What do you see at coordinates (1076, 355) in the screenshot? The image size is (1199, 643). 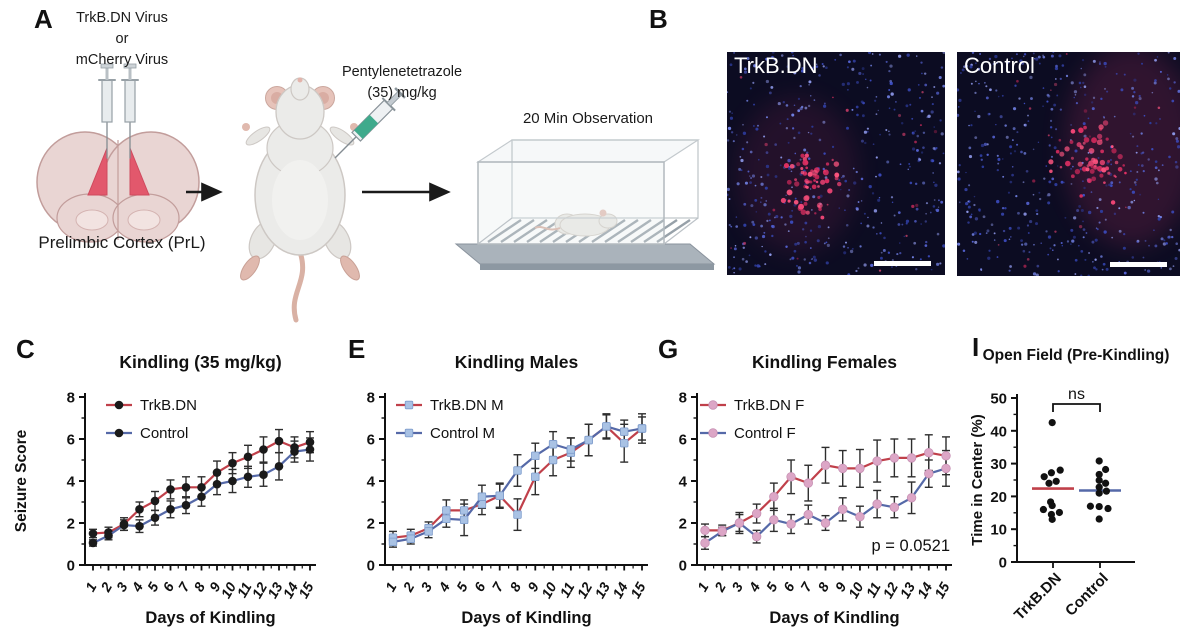 I see `svg-text: Open Field (Pre-Kindling)` at bounding box center [1076, 355].